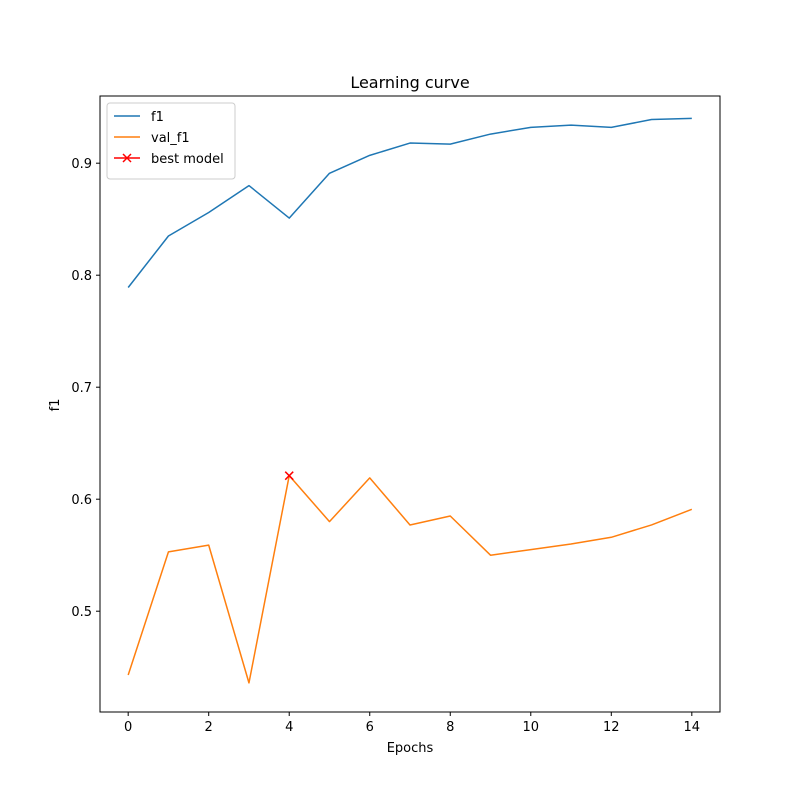 The image size is (800, 800). I want to click on x-tick-label: 2, so click(209, 727).